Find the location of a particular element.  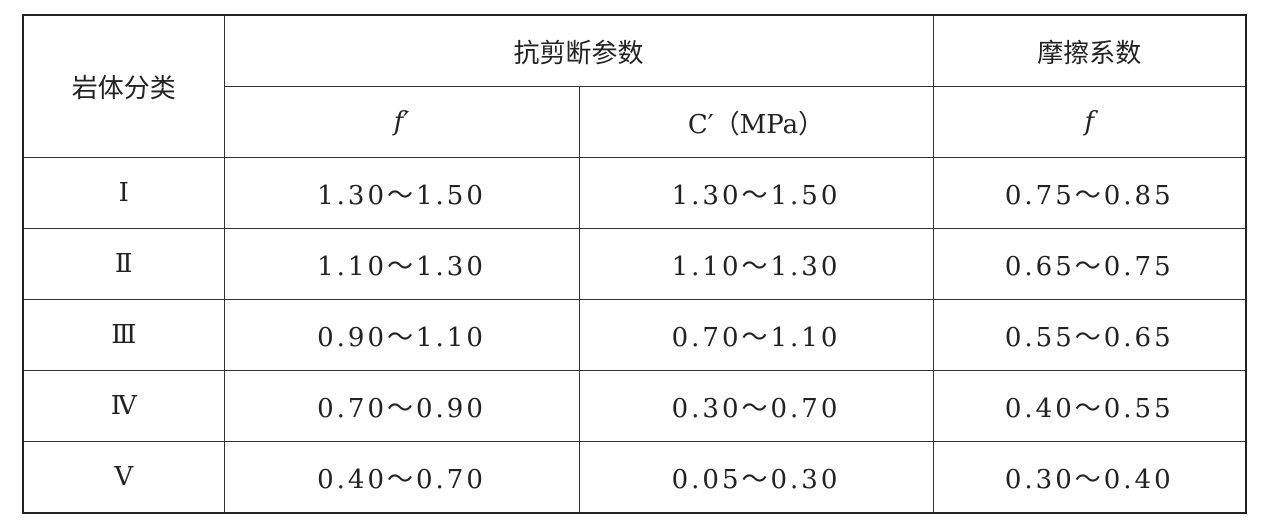

value-cell: 0.65～0.75 is located at coordinates (1089, 264).